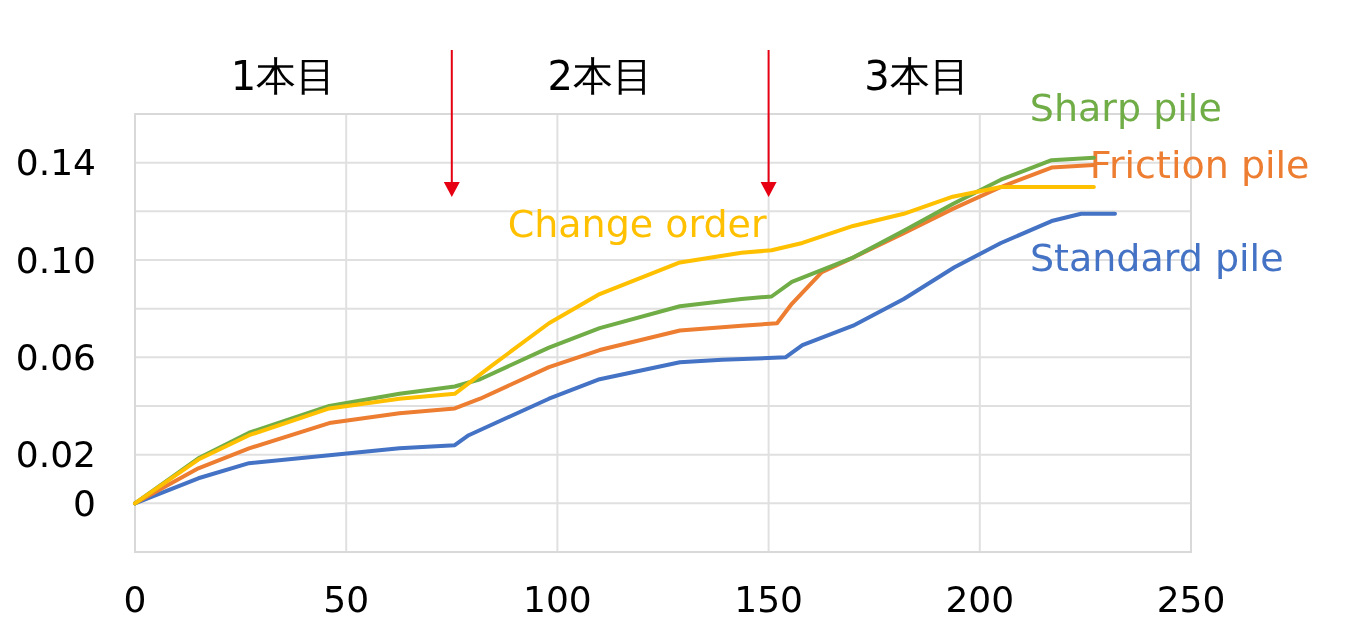 This screenshot has height=619, width=1355. What do you see at coordinates (1156, 257) in the screenshot?
I see `series-label: Standard pile` at bounding box center [1156, 257].